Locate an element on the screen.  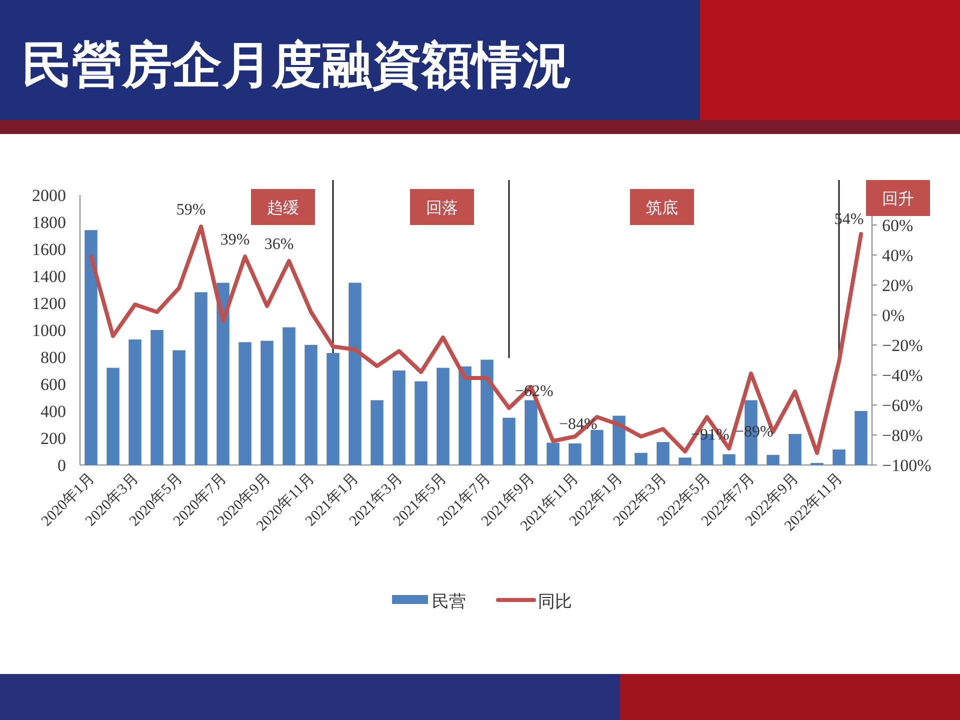
y-tick-label: 1200 is located at coordinates (49, 303).